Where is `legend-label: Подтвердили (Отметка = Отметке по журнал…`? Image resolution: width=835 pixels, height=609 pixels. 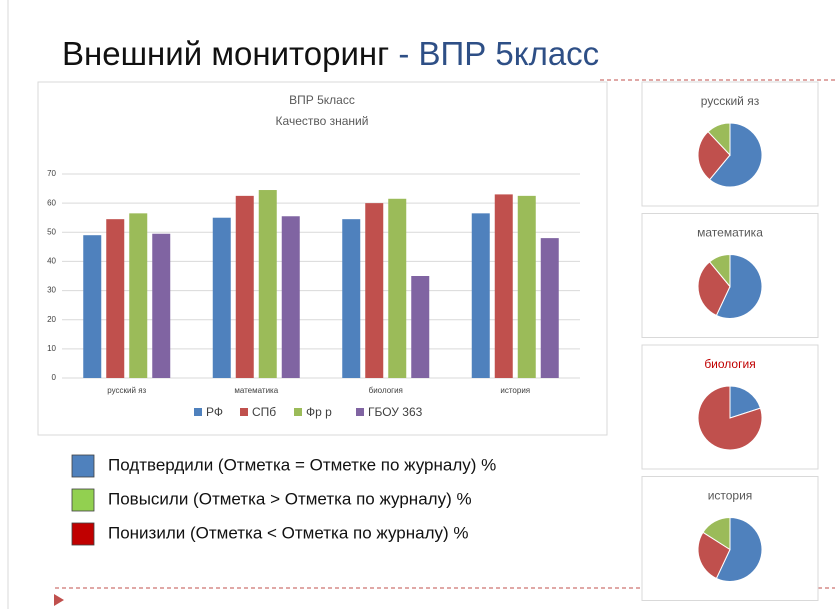
legend-label: Подтвердили (Отметка = Отметке по журнал… is located at coordinates (302, 464).